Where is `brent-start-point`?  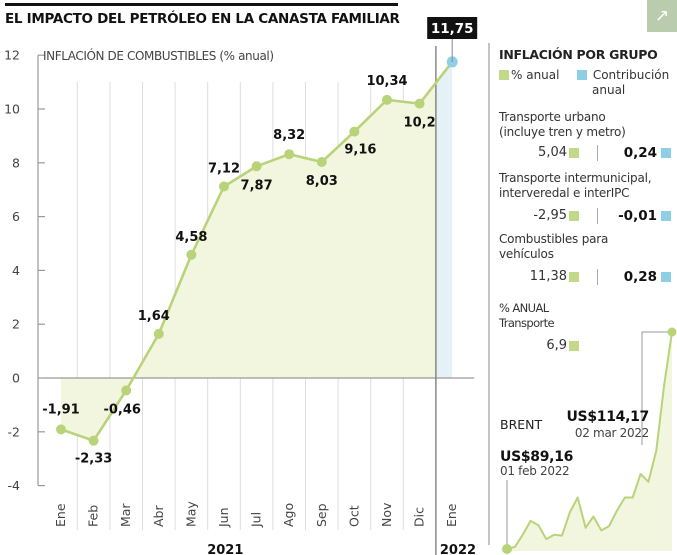
brent-start-point is located at coordinates (507, 549).